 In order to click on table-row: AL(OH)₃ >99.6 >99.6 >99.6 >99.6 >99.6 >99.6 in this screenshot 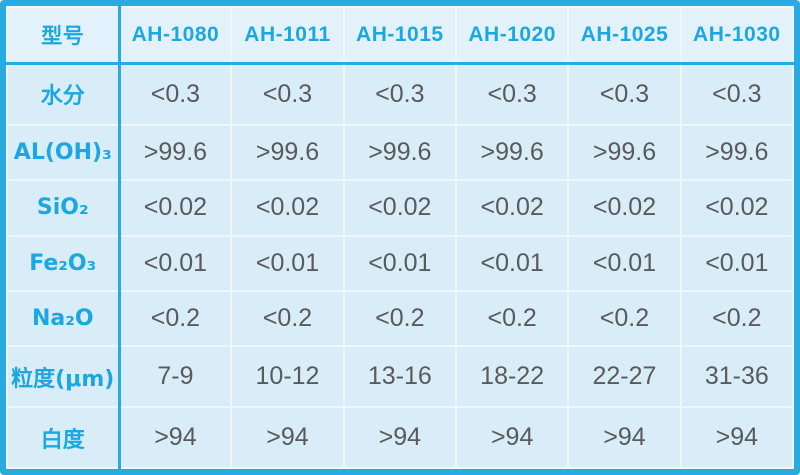, I will do `click(400, 152)`.